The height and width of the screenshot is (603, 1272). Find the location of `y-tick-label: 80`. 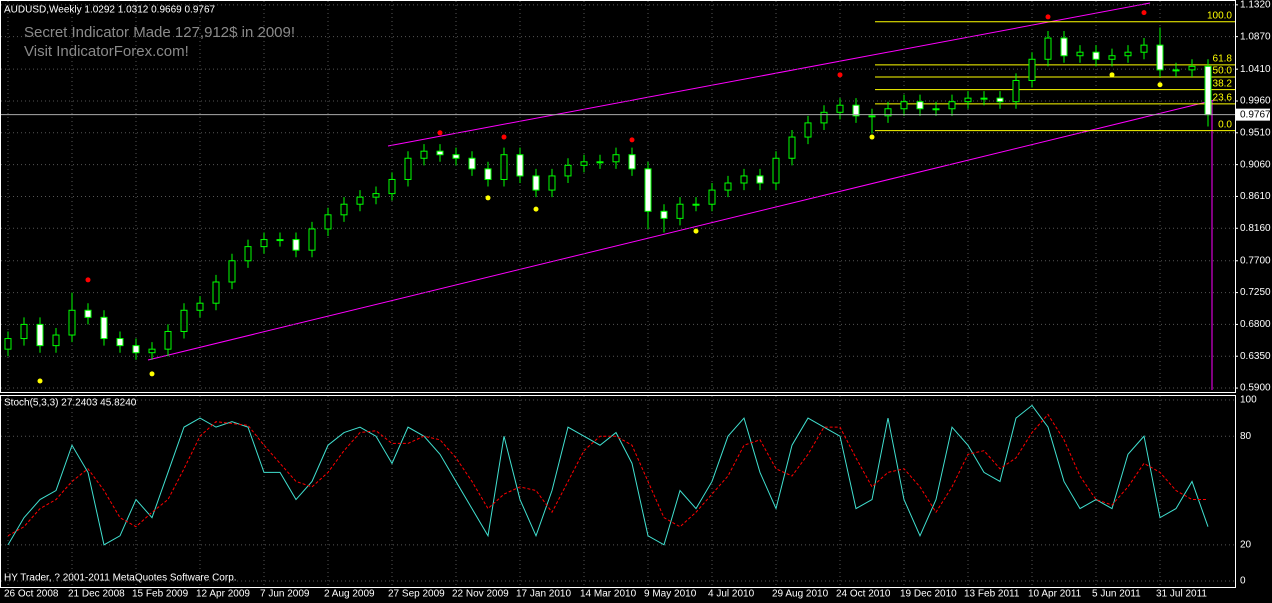

y-tick-label: 80 is located at coordinates (1246, 436).